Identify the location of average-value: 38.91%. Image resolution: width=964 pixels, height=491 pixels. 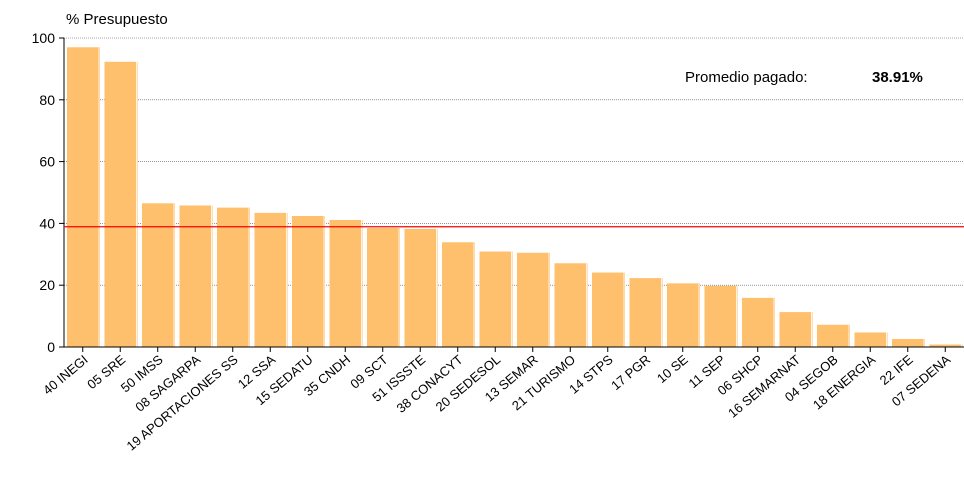
(897, 77).